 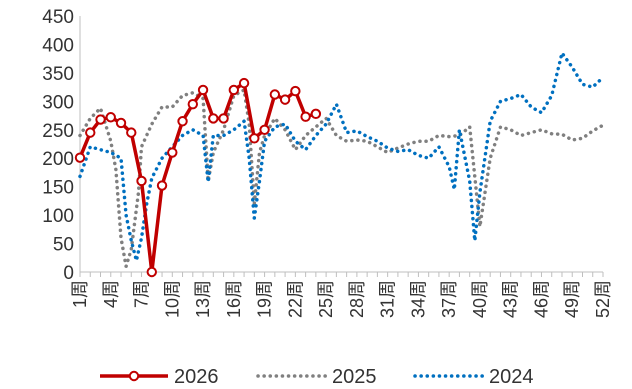 What do you see at coordinates (58, 216) in the screenshot?
I see `y-tick-label: 100` at bounding box center [58, 216].